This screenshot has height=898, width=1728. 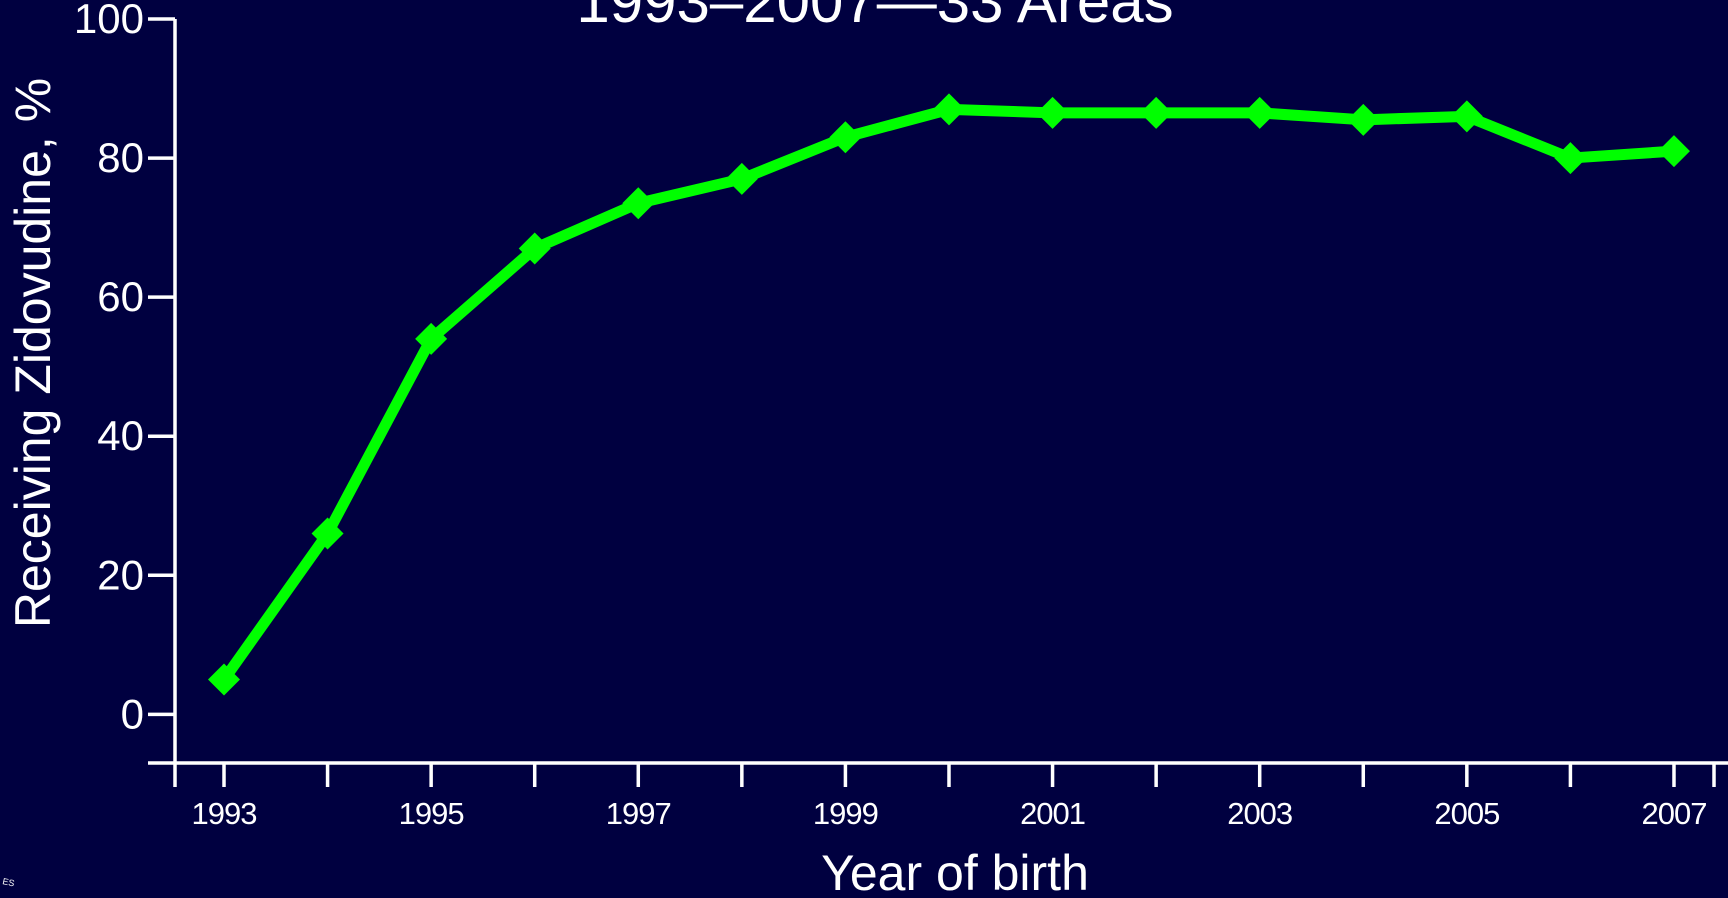 I want to click on x-tick-label: 1997, so click(x=638, y=813).